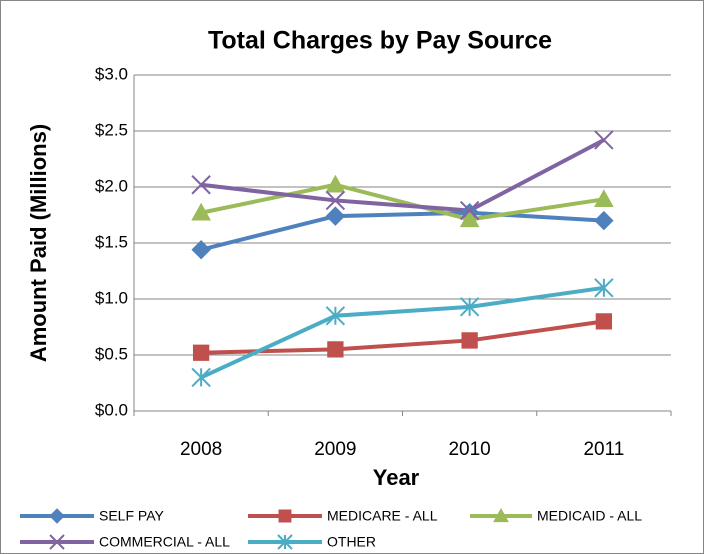  I want to click on legend-label: OTHER, so click(351, 542).